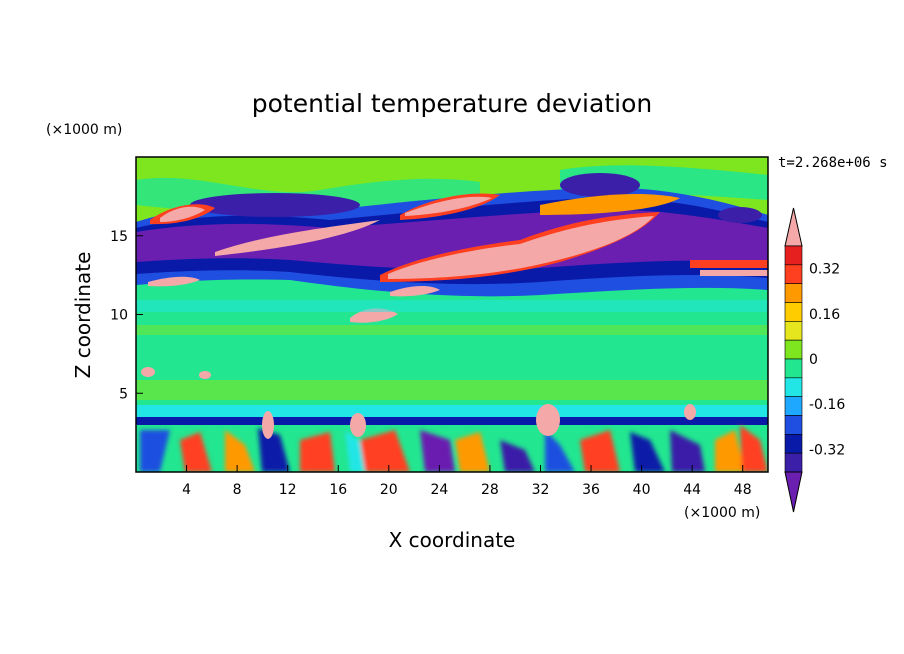  What do you see at coordinates (833, 163) in the screenshot?
I see `time-label: t=2.268e+06 s` at bounding box center [833, 163].